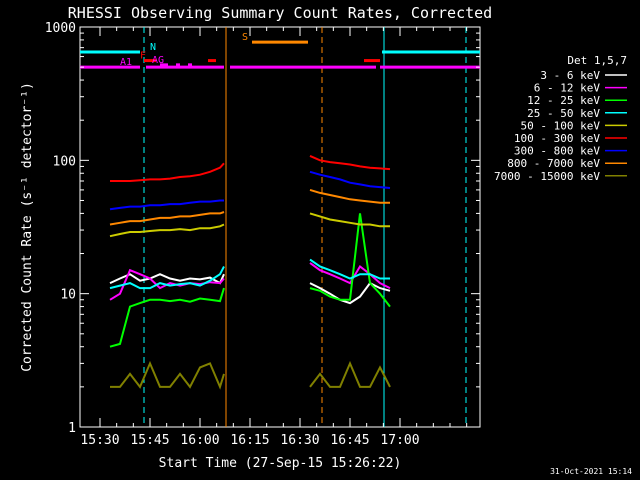 This screenshot has width=640, height=480. What do you see at coordinates (64, 161) in the screenshot?
I see `y-tick-label: 100` at bounding box center [64, 161].